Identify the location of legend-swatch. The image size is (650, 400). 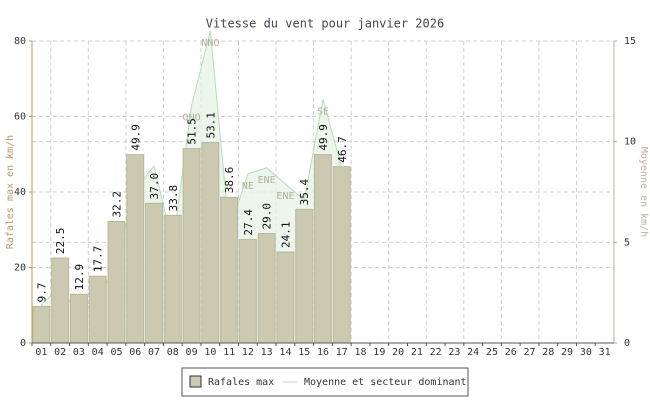
(195, 381).